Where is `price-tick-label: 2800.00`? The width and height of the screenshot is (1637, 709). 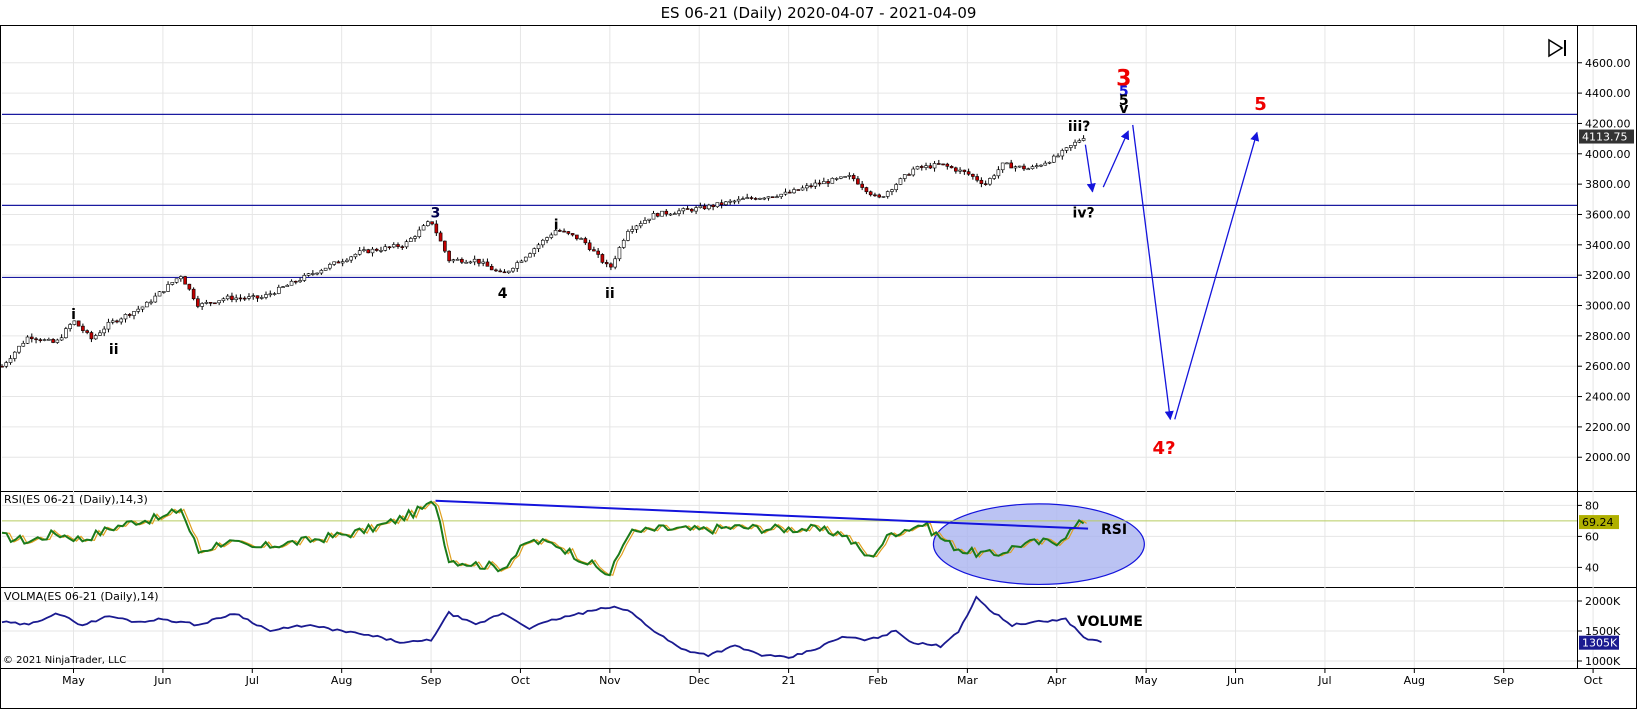
price-tick-label: 2800.00 is located at coordinates (1608, 336).